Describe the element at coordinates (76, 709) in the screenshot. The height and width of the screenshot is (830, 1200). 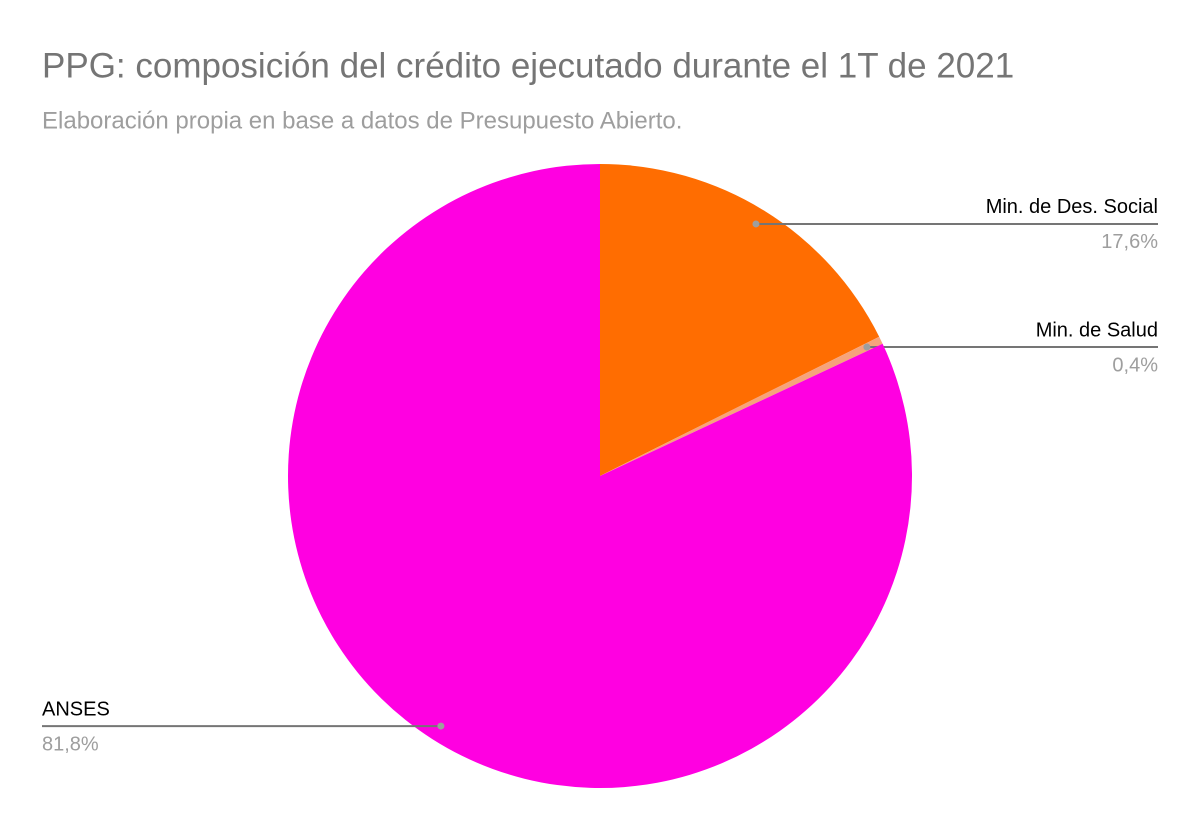
I see `slice-label: ANSES` at that location.